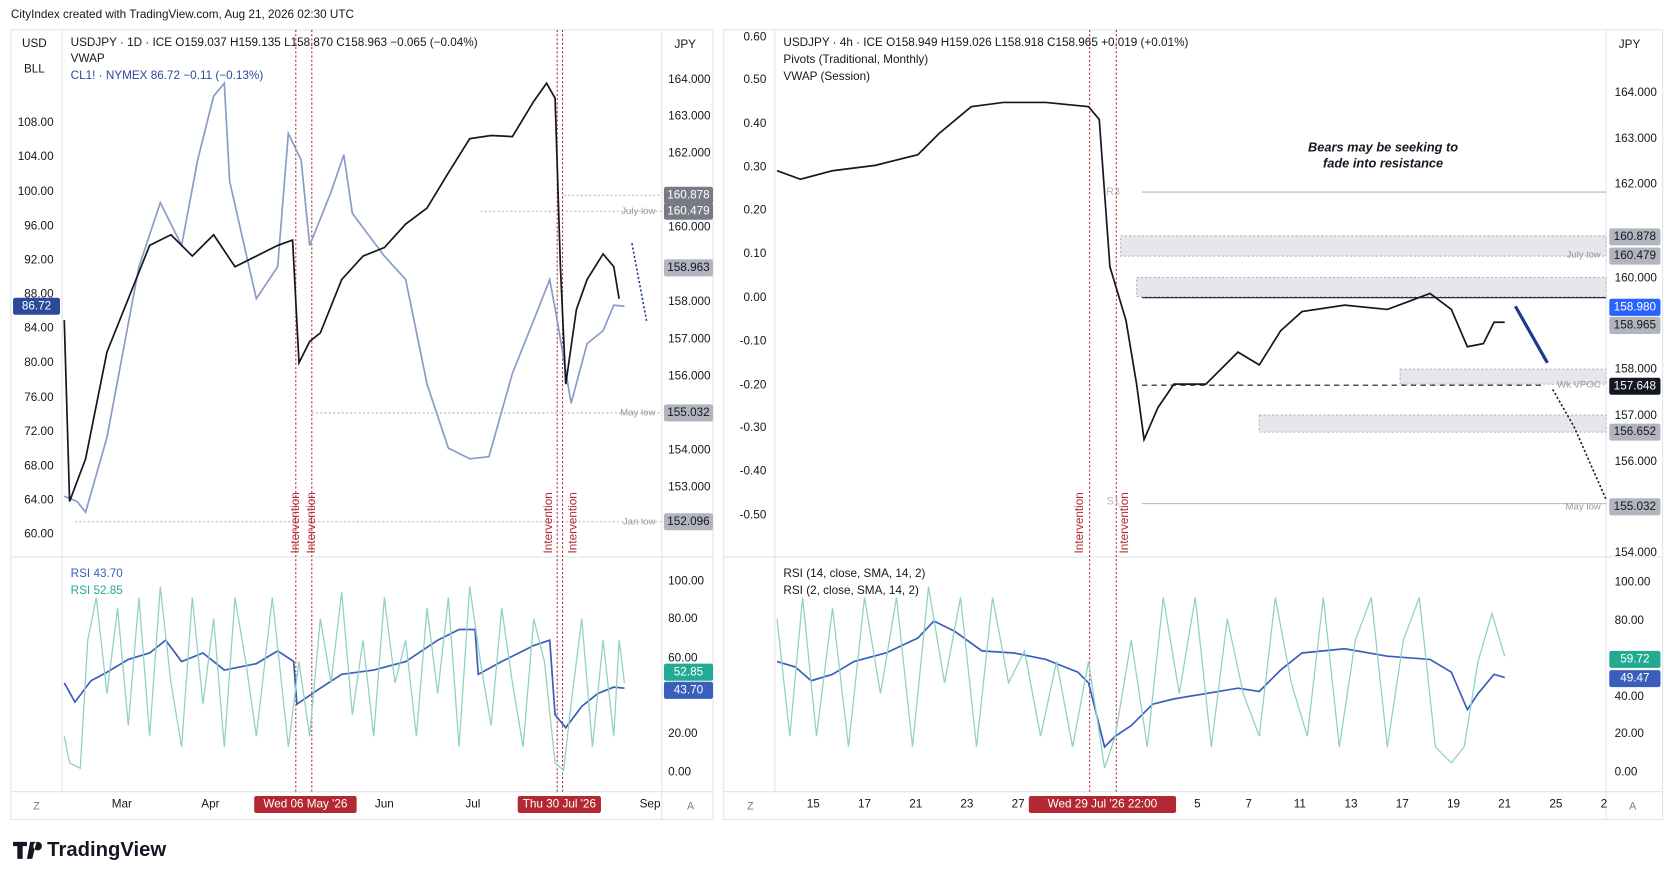 This screenshot has height=876, width=1665. I want to click on right-axis-label: 160.000, so click(689, 226).